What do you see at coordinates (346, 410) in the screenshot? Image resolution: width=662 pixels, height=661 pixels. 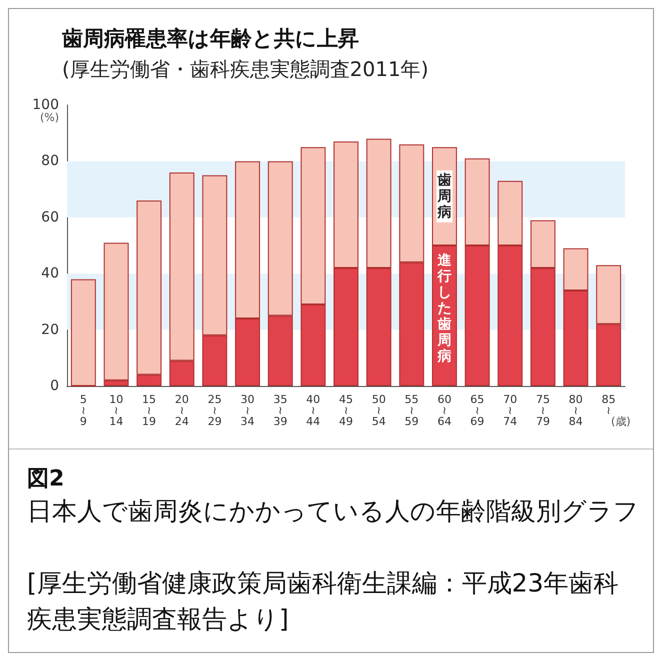 I see `x-tick-label: 45 ≀ 49` at bounding box center [346, 410].